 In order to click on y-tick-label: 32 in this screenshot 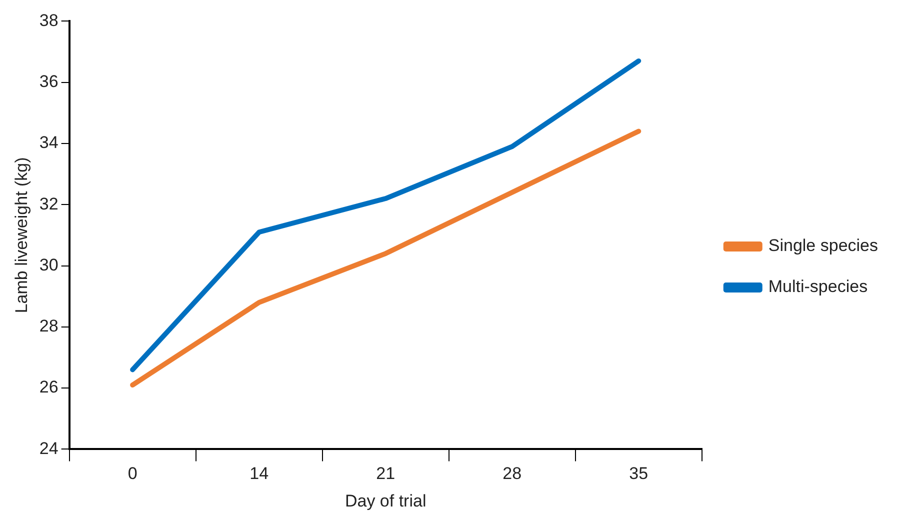, I will do `click(48, 204)`.